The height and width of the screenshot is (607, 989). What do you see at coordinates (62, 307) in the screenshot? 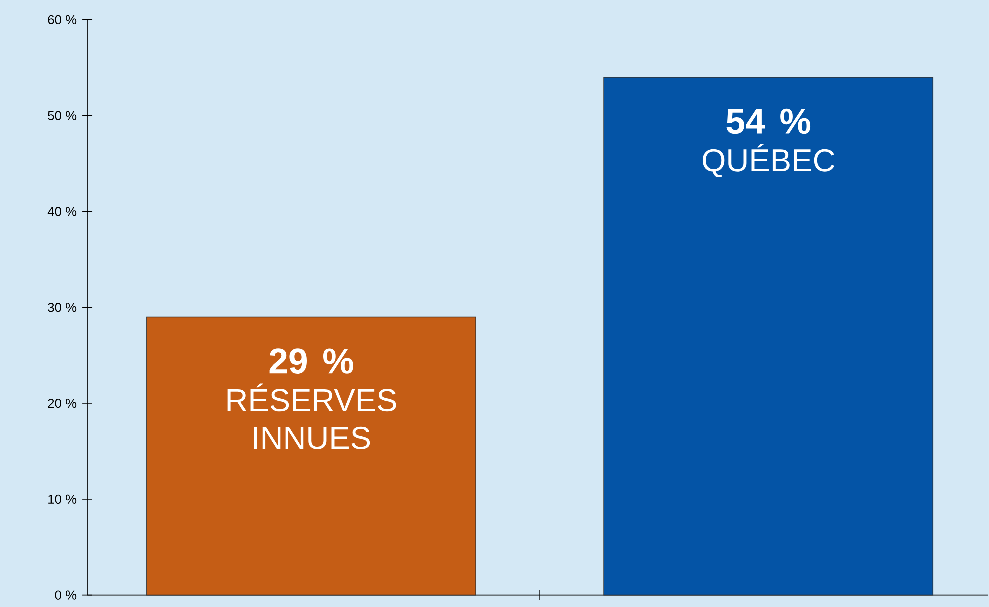
I see `y-tick-label: 30 %` at bounding box center [62, 307].